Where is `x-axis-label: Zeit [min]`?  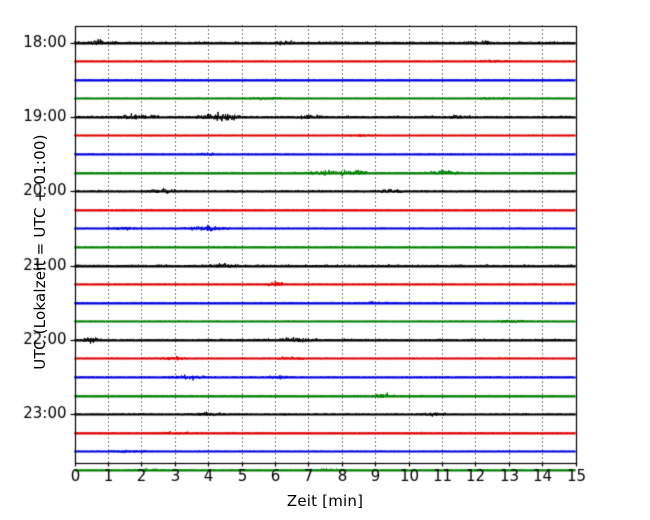 x-axis-label: Zeit [min] is located at coordinates (325, 501).